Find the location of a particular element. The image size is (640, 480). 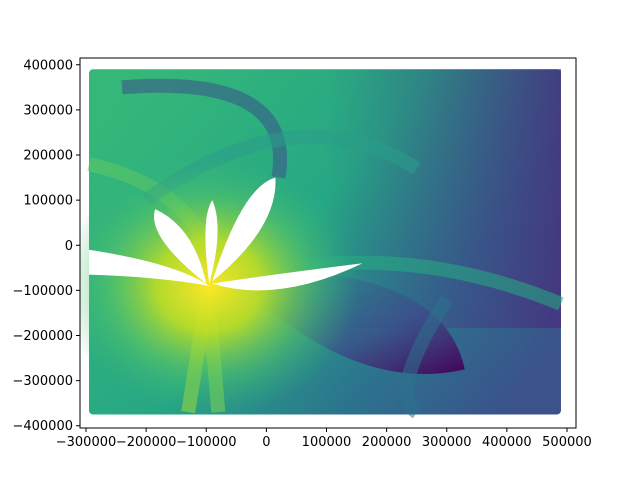

y-tick-label: 400000 is located at coordinates (48, 65).